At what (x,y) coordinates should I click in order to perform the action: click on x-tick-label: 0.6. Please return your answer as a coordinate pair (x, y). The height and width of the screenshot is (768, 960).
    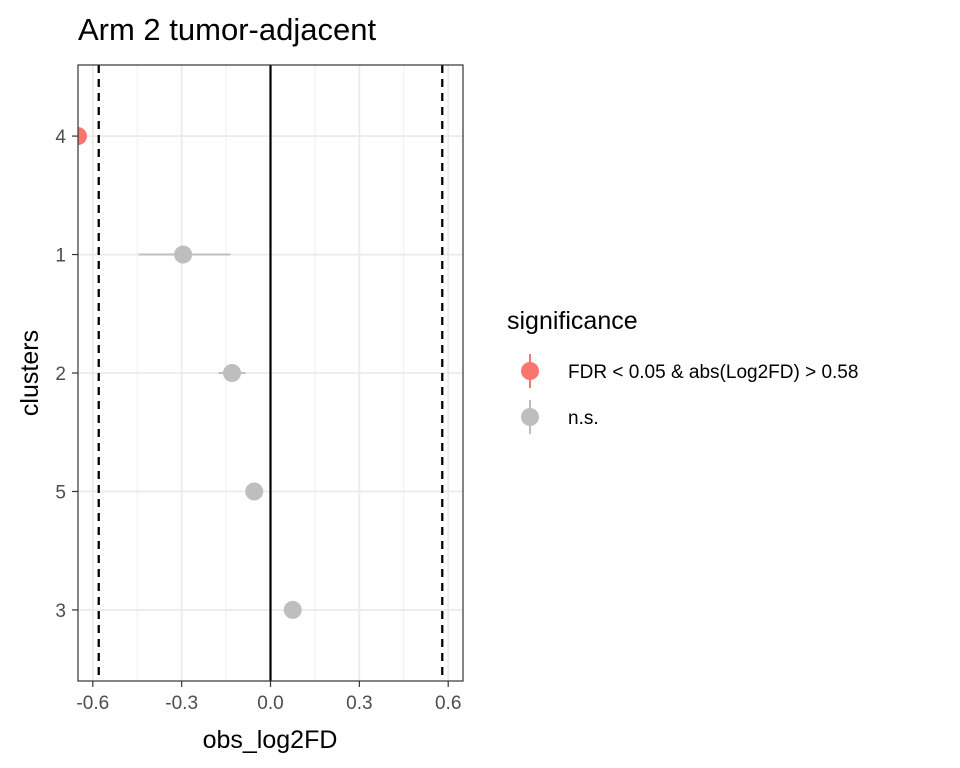
    Looking at the image, I should click on (448, 703).